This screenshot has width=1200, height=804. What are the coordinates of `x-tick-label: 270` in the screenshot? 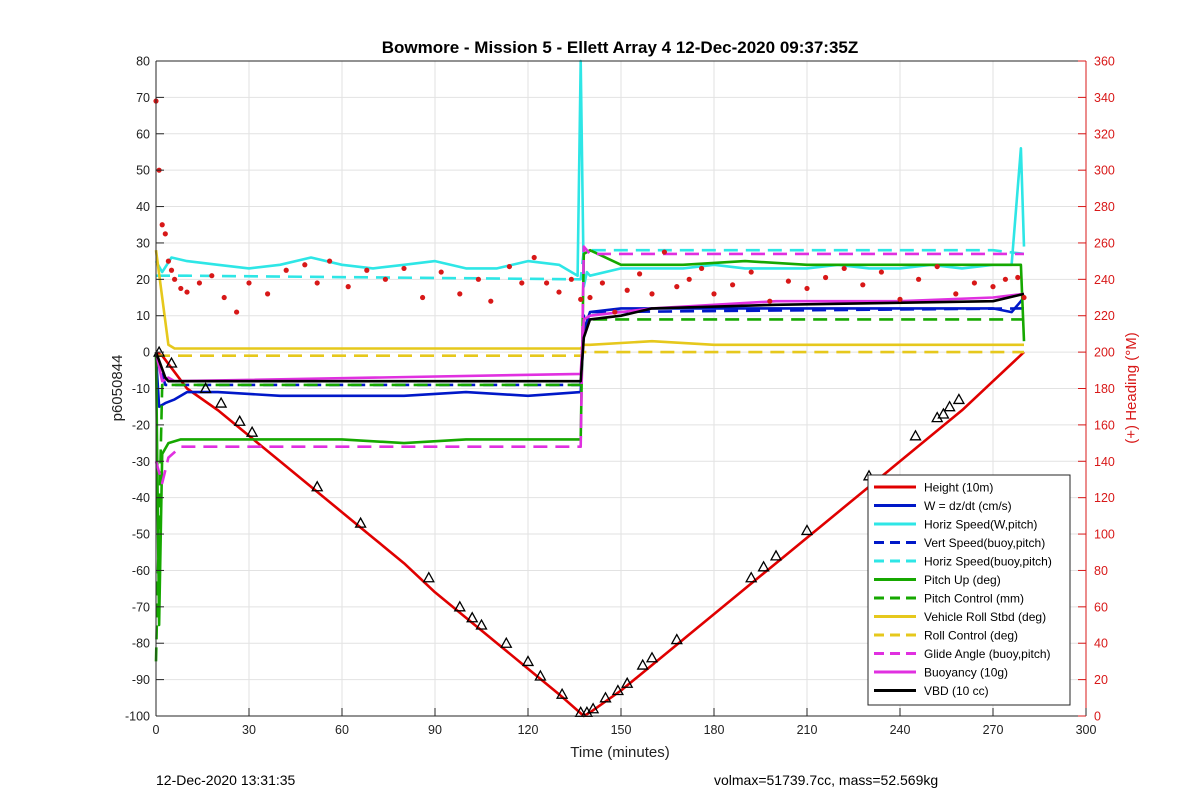 It's located at (993, 730).